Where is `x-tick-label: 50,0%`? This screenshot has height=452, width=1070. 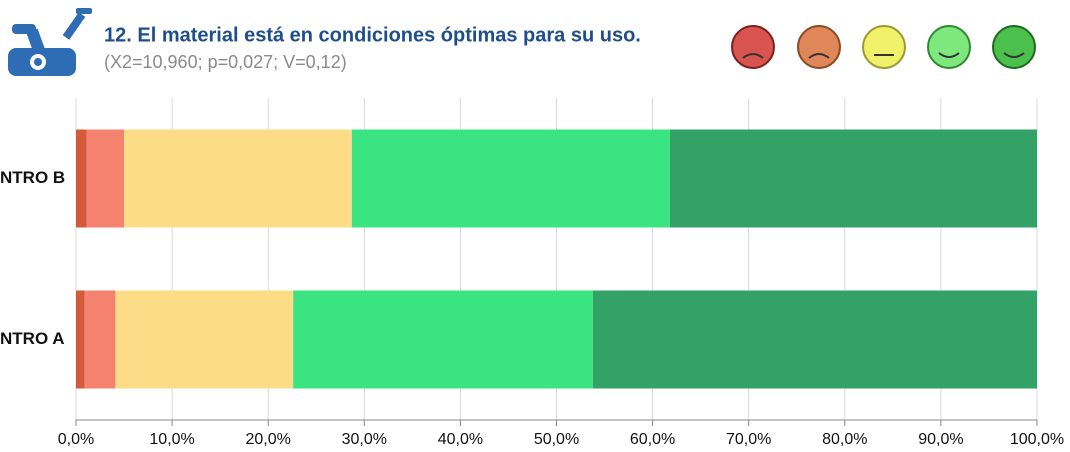
x-tick-label: 50,0% is located at coordinates (556, 439).